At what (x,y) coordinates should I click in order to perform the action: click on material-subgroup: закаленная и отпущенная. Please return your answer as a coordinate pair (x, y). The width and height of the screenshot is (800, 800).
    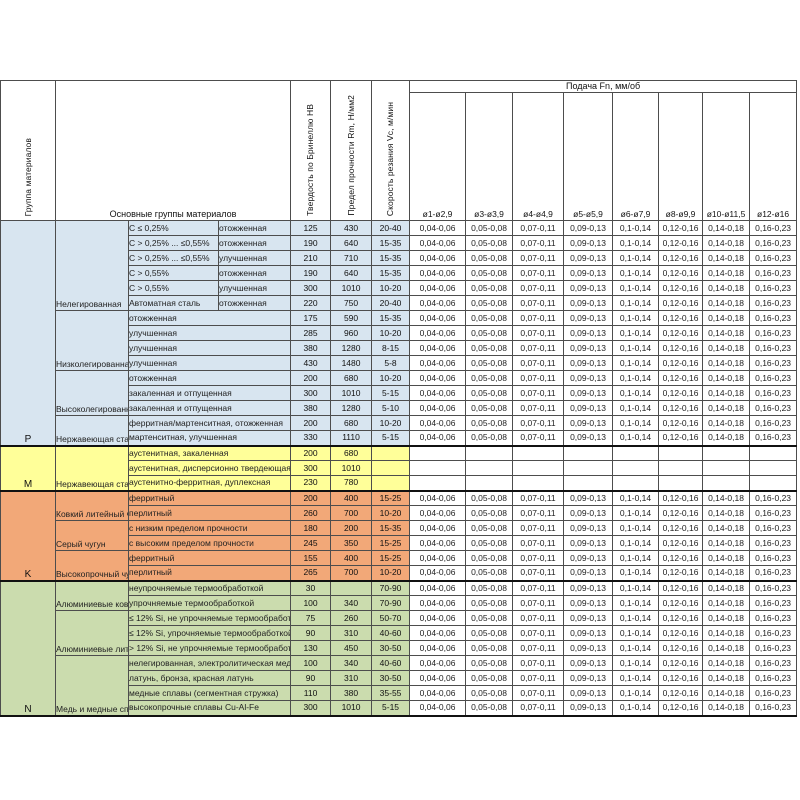
    Looking at the image, I should click on (209, 408).